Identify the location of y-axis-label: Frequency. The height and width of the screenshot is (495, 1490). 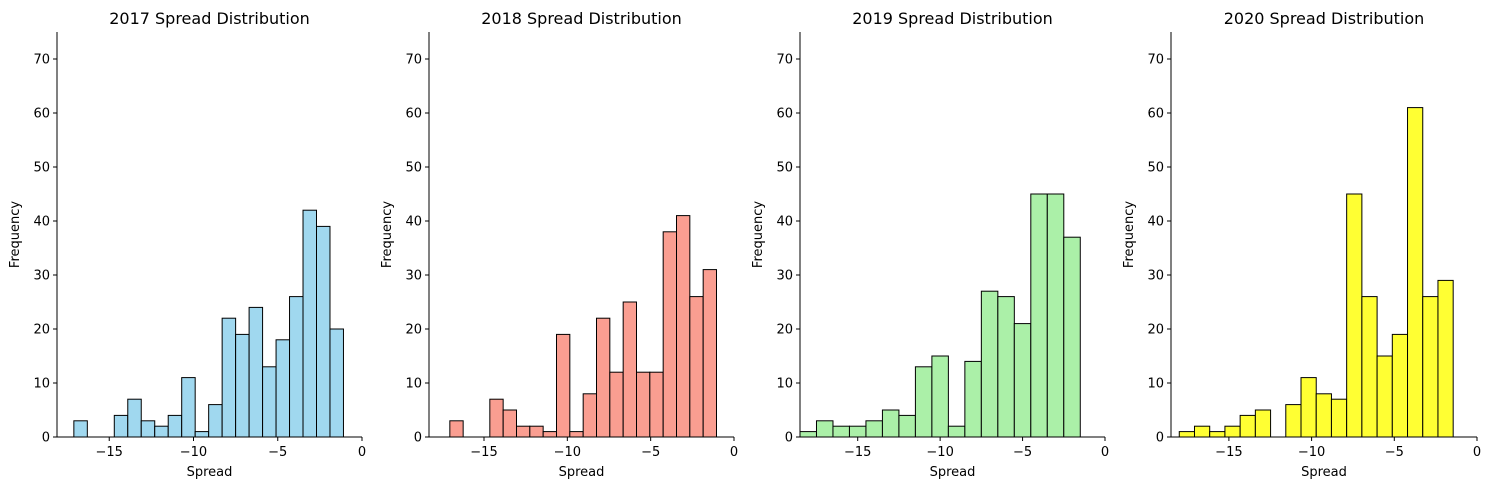
(15, 234).